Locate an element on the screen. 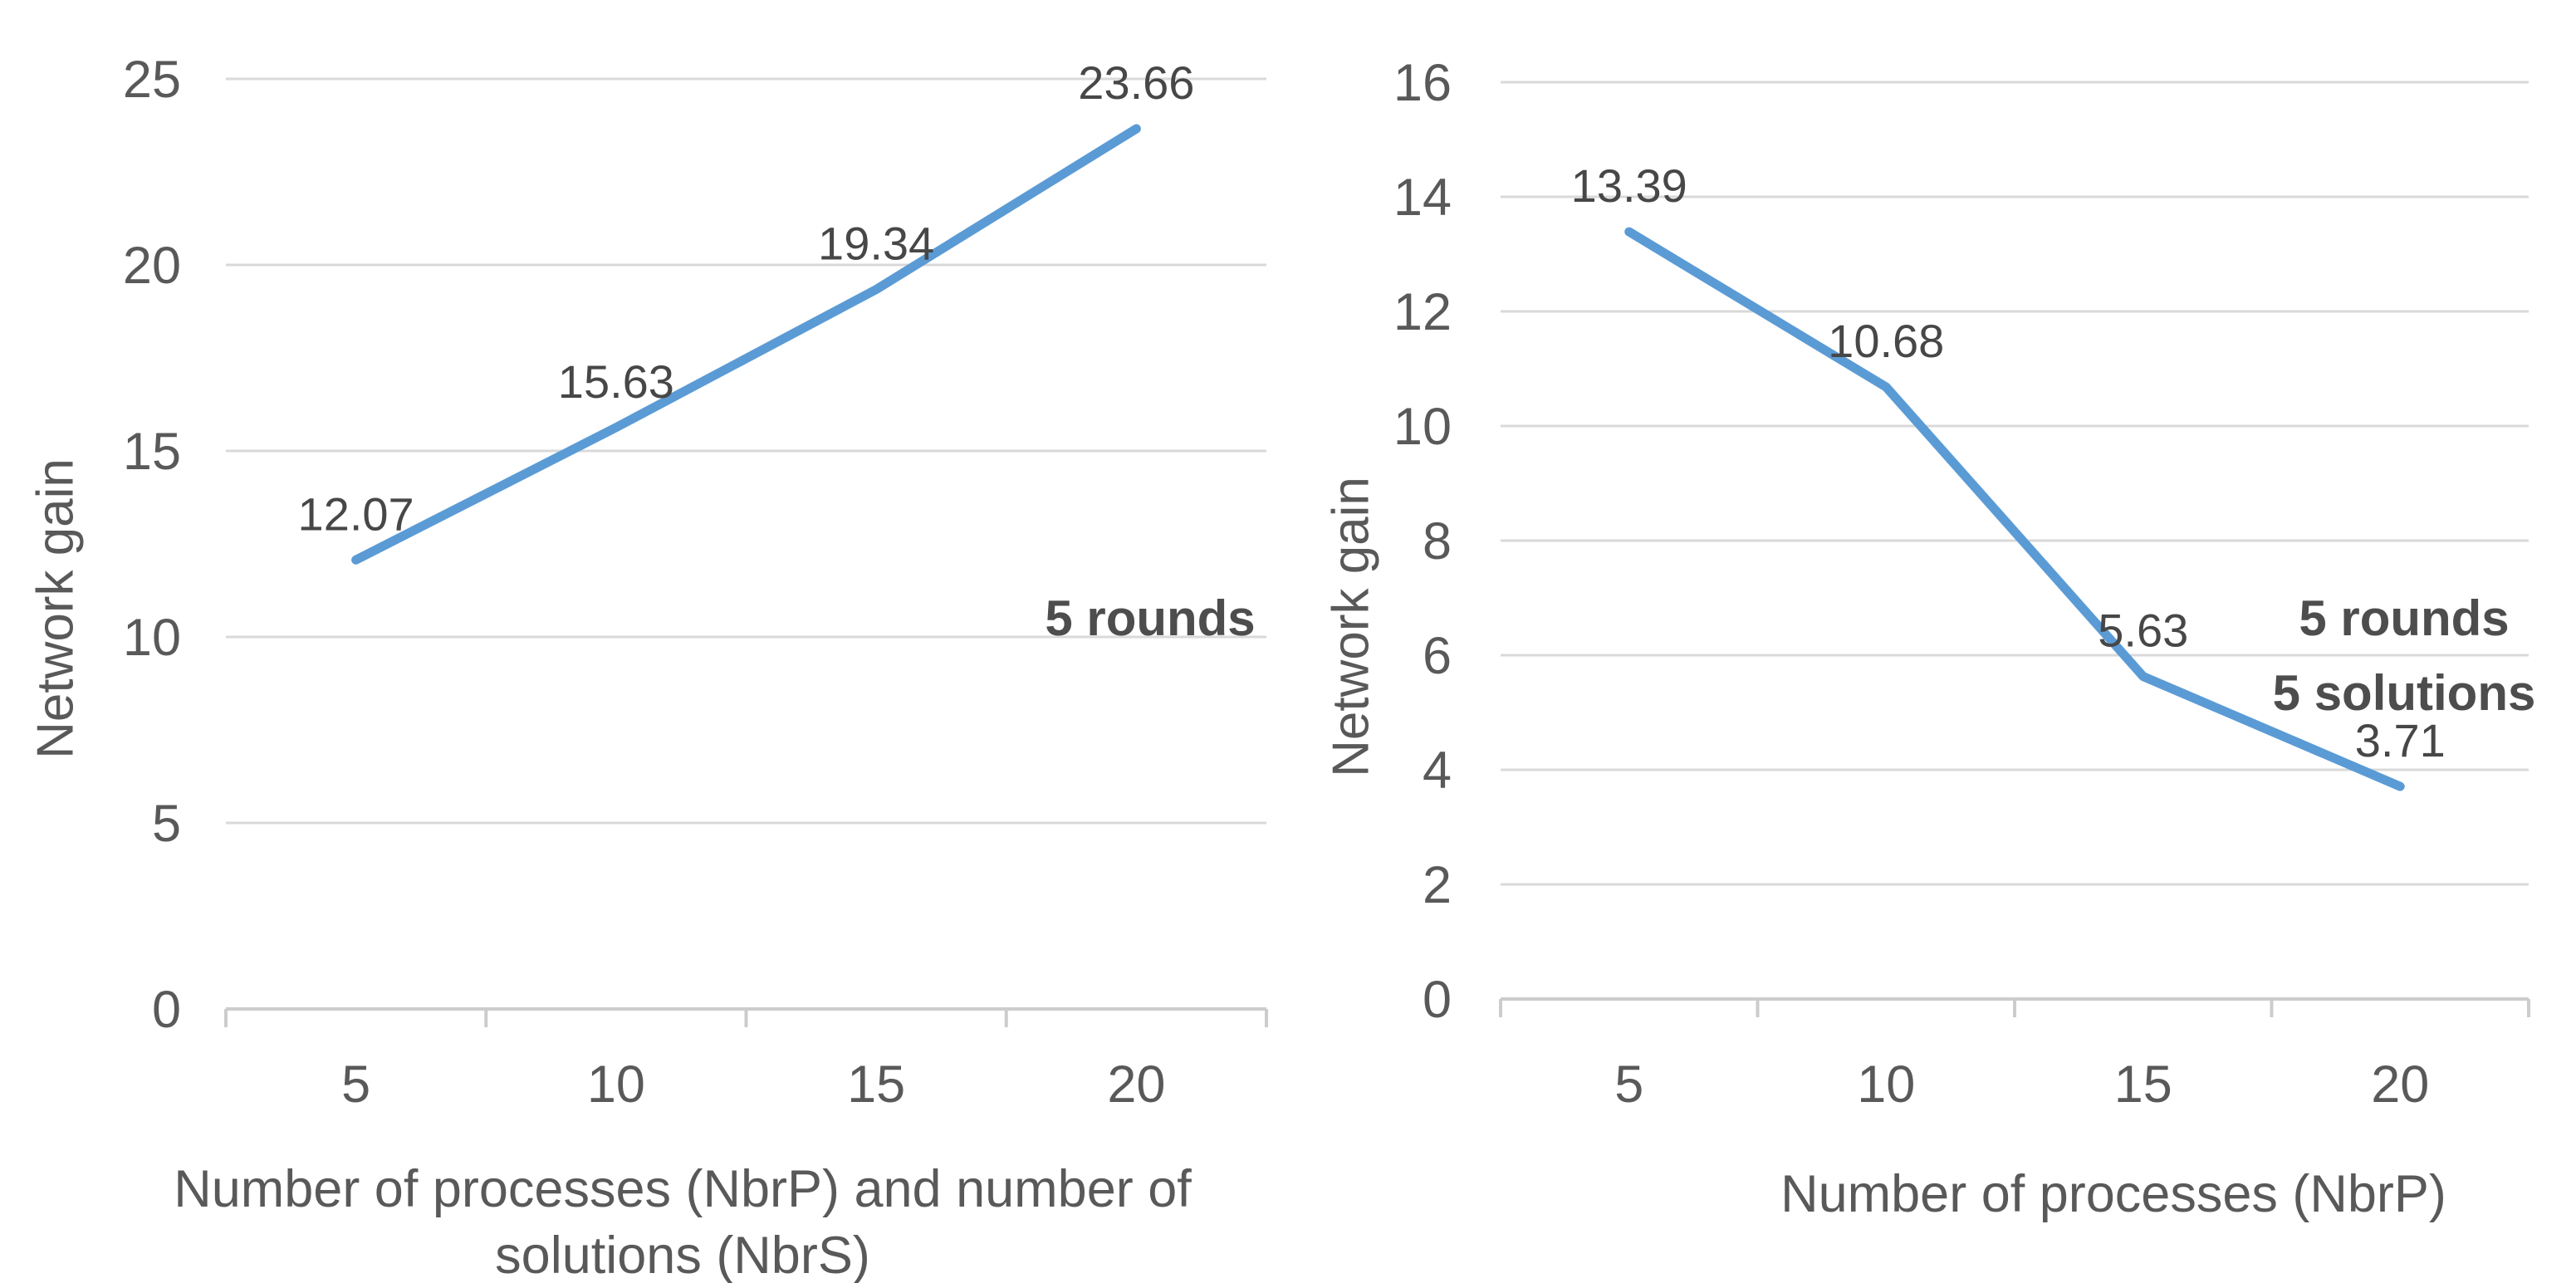 The width and height of the screenshot is (2576, 1283). y-tick-label: 16 is located at coordinates (1423, 83).